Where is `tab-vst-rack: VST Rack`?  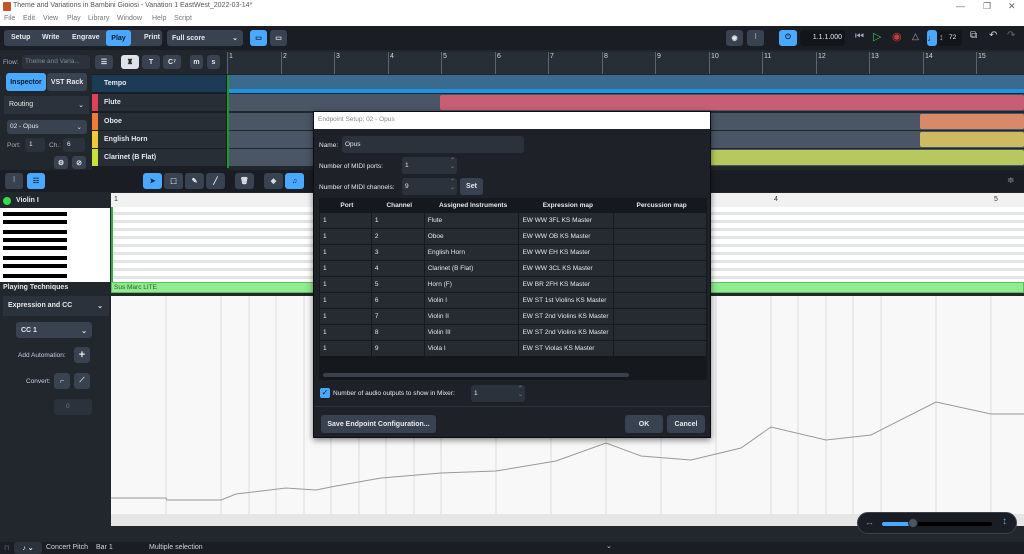 tab-vst-rack: VST Rack is located at coordinates (67, 82).